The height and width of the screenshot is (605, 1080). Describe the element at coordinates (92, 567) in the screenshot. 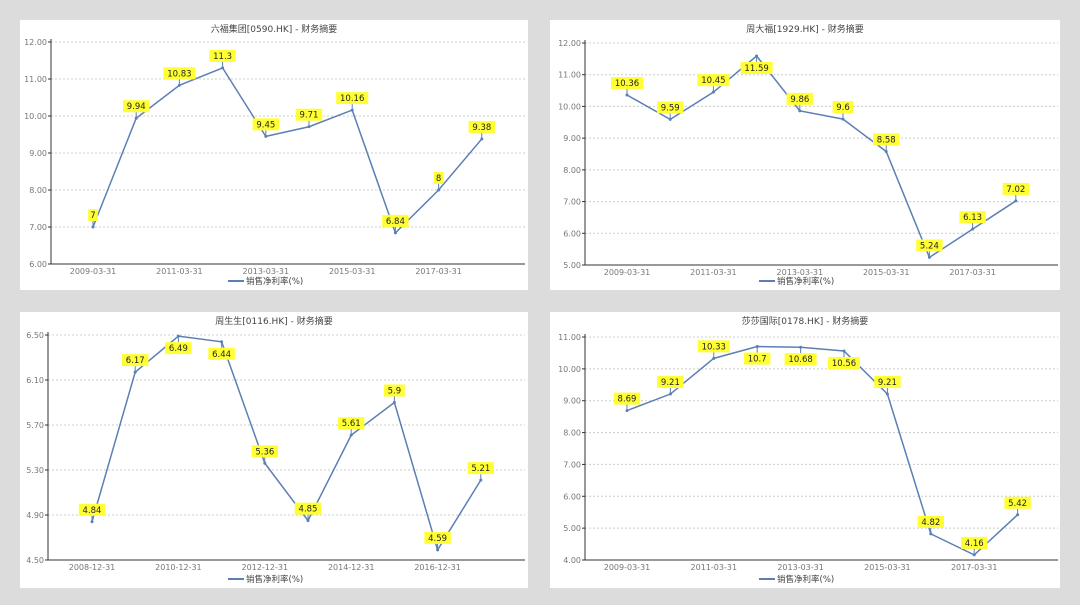

I see `x-tick-label: 2008-12-31` at that location.